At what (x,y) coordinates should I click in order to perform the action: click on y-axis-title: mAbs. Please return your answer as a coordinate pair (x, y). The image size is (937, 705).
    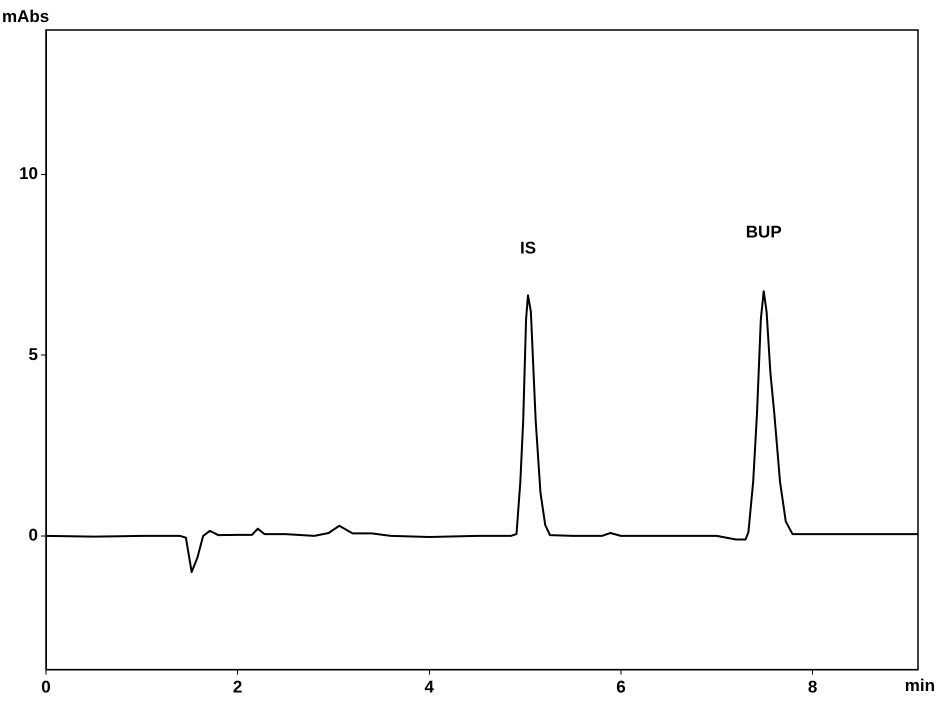
    Looking at the image, I should click on (26, 16).